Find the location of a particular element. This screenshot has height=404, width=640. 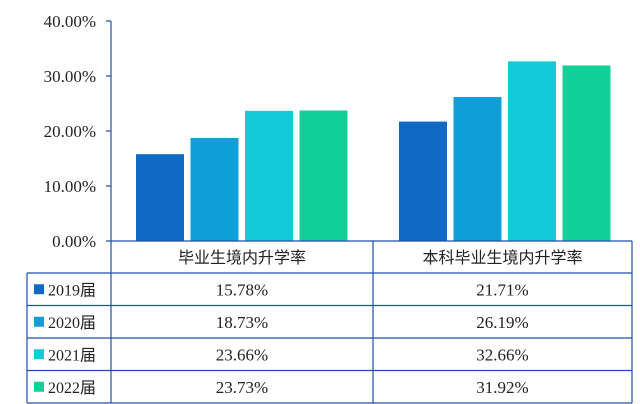

bar-2022届-1 is located at coordinates (586, 153).